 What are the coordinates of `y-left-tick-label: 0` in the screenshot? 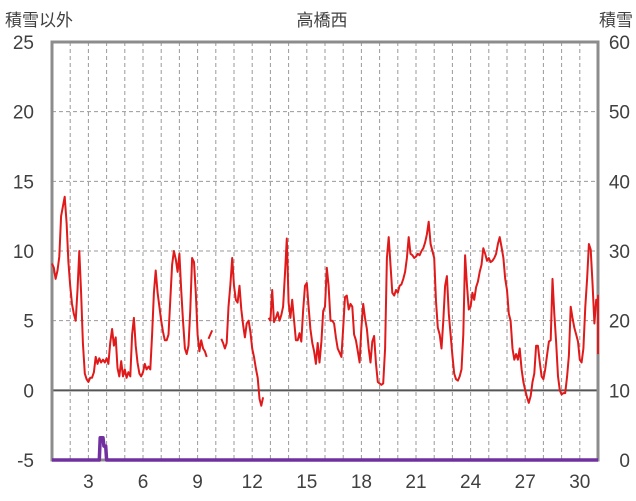 It's located at (28, 391).